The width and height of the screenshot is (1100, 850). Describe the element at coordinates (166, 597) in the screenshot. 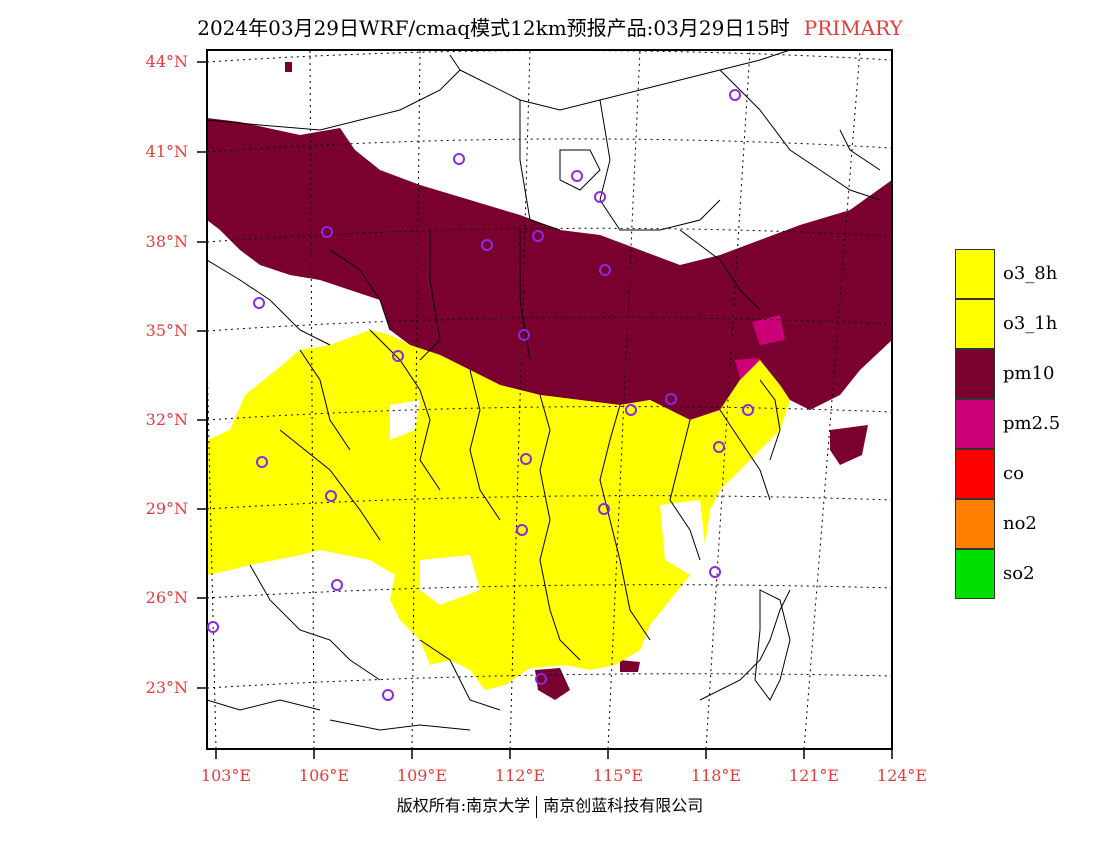

I see `lat-label: 26°N` at that location.